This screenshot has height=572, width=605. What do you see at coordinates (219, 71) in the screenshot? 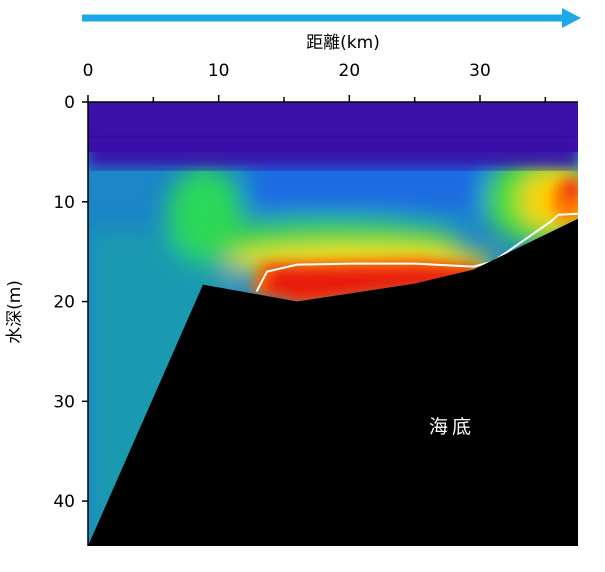
I see `x-tick-label: 10` at bounding box center [219, 71].